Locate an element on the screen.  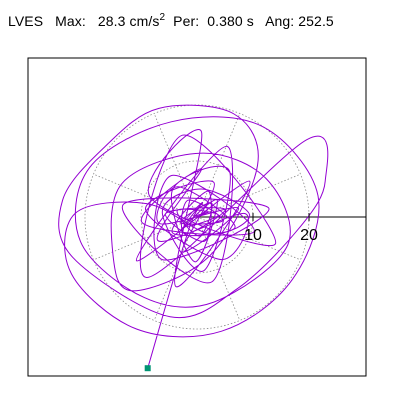
grid-spoke is located at coordinates (145, 238).